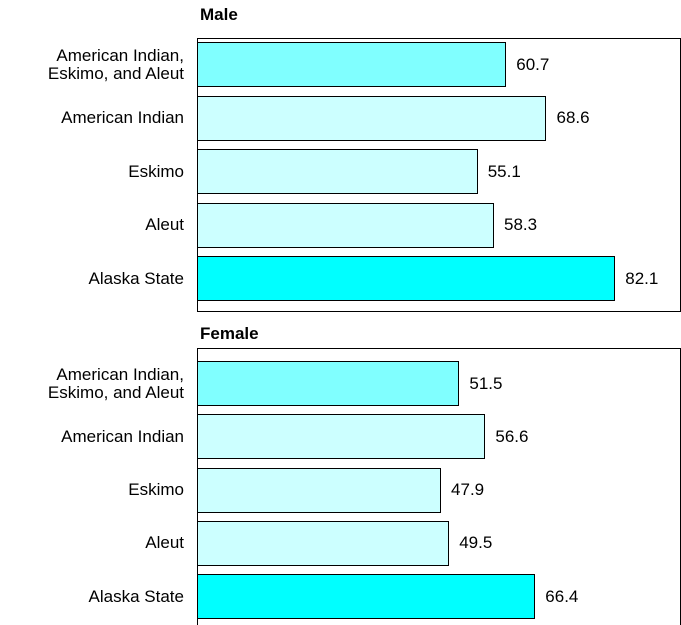  What do you see at coordinates (562, 596) in the screenshot?
I see `value-label: 66.4` at bounding box center [562, 596].